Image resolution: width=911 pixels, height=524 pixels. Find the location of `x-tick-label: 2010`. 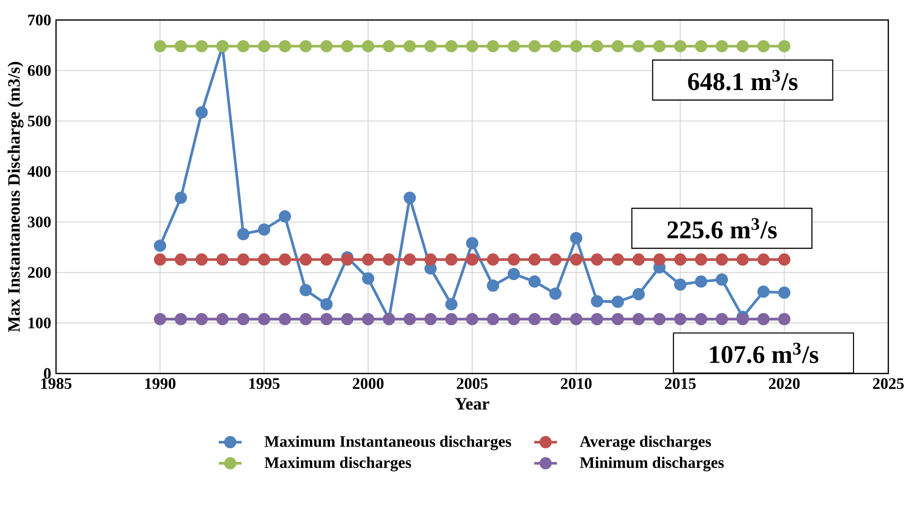

x-tick-label: 2010 is located at coordinates (576, 383).